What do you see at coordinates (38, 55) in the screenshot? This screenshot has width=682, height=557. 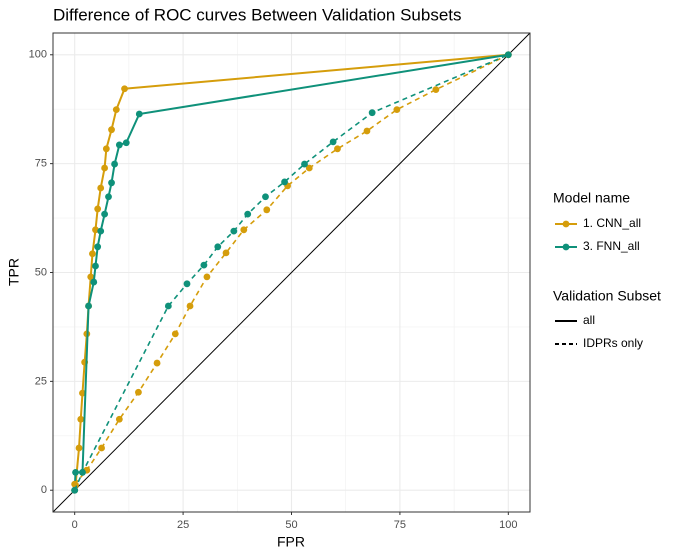 I see `y-tick-label: 100` at bounding box center [38, 55].